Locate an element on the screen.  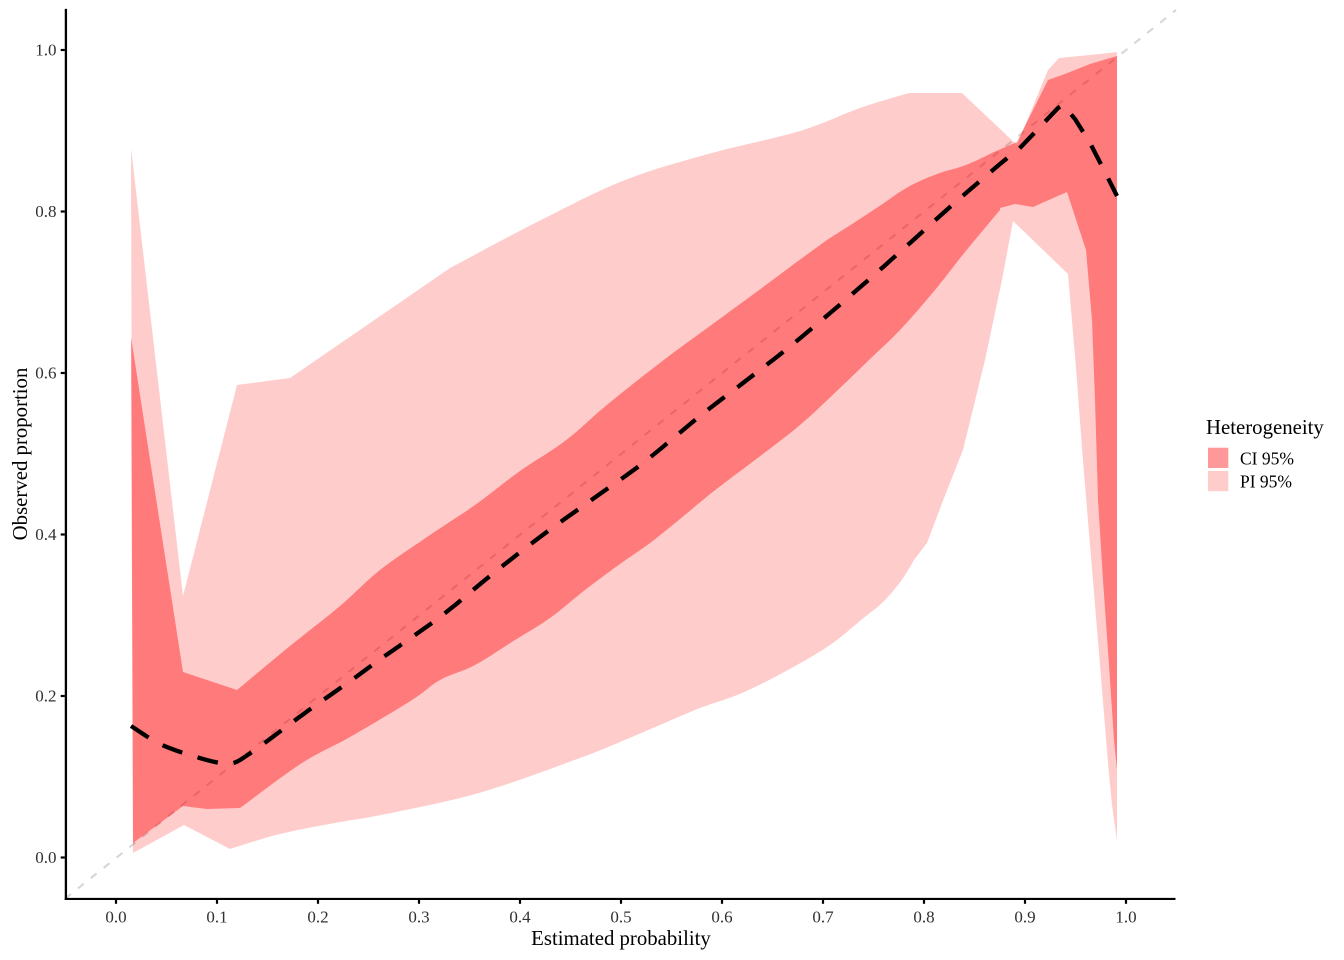
svg-text: Observed proportion is located at coordinates (20, 453).